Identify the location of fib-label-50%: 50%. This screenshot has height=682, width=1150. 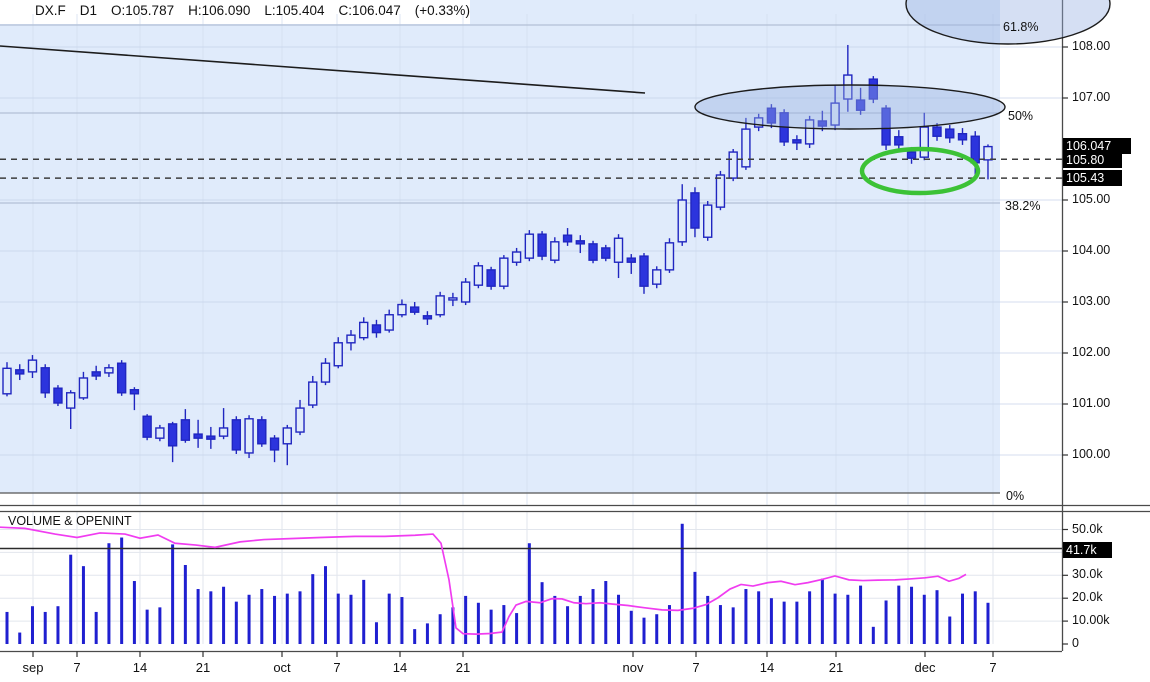
(1021, 116).